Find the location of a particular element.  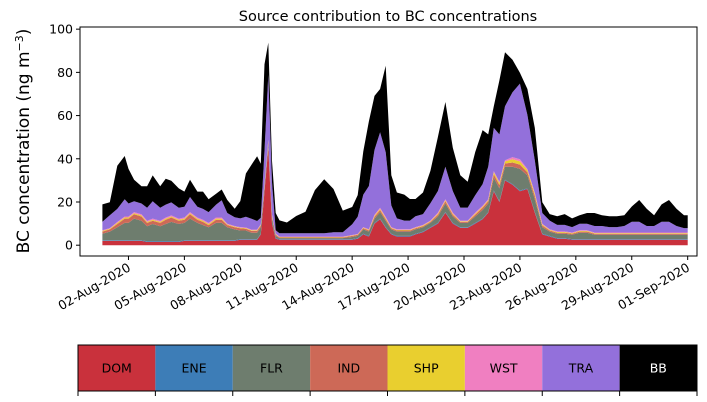

y-tick-label: 0 is located at coordinates (69, 245).